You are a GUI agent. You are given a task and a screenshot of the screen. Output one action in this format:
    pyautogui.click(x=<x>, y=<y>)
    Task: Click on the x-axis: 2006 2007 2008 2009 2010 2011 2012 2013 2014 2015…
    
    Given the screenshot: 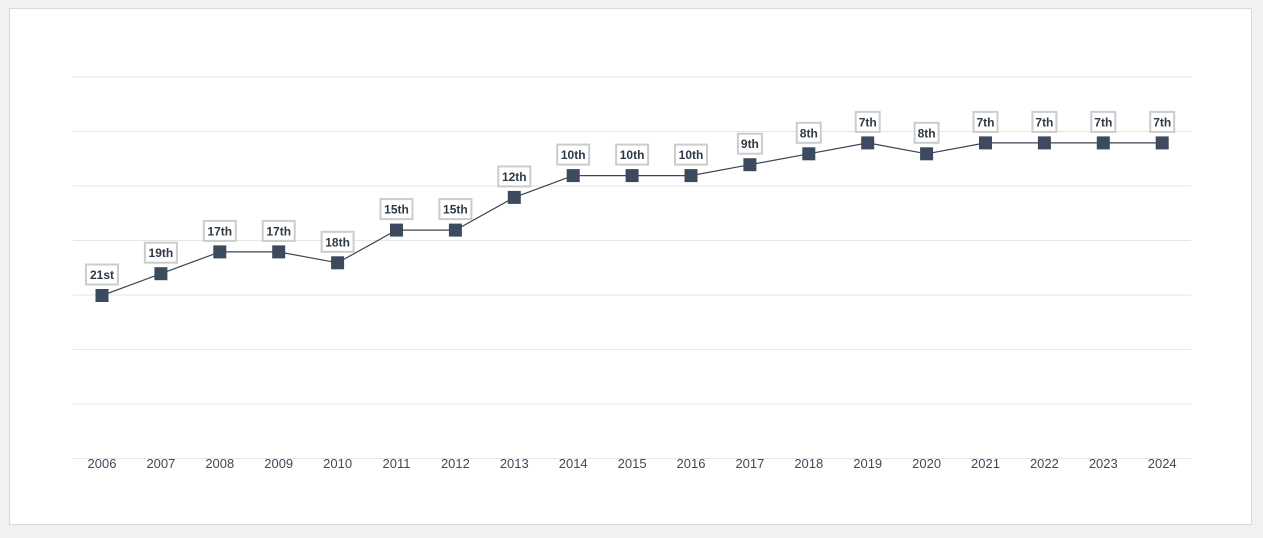 What is the action you would take?
    pyautogui.click(x=632, y=463)
    